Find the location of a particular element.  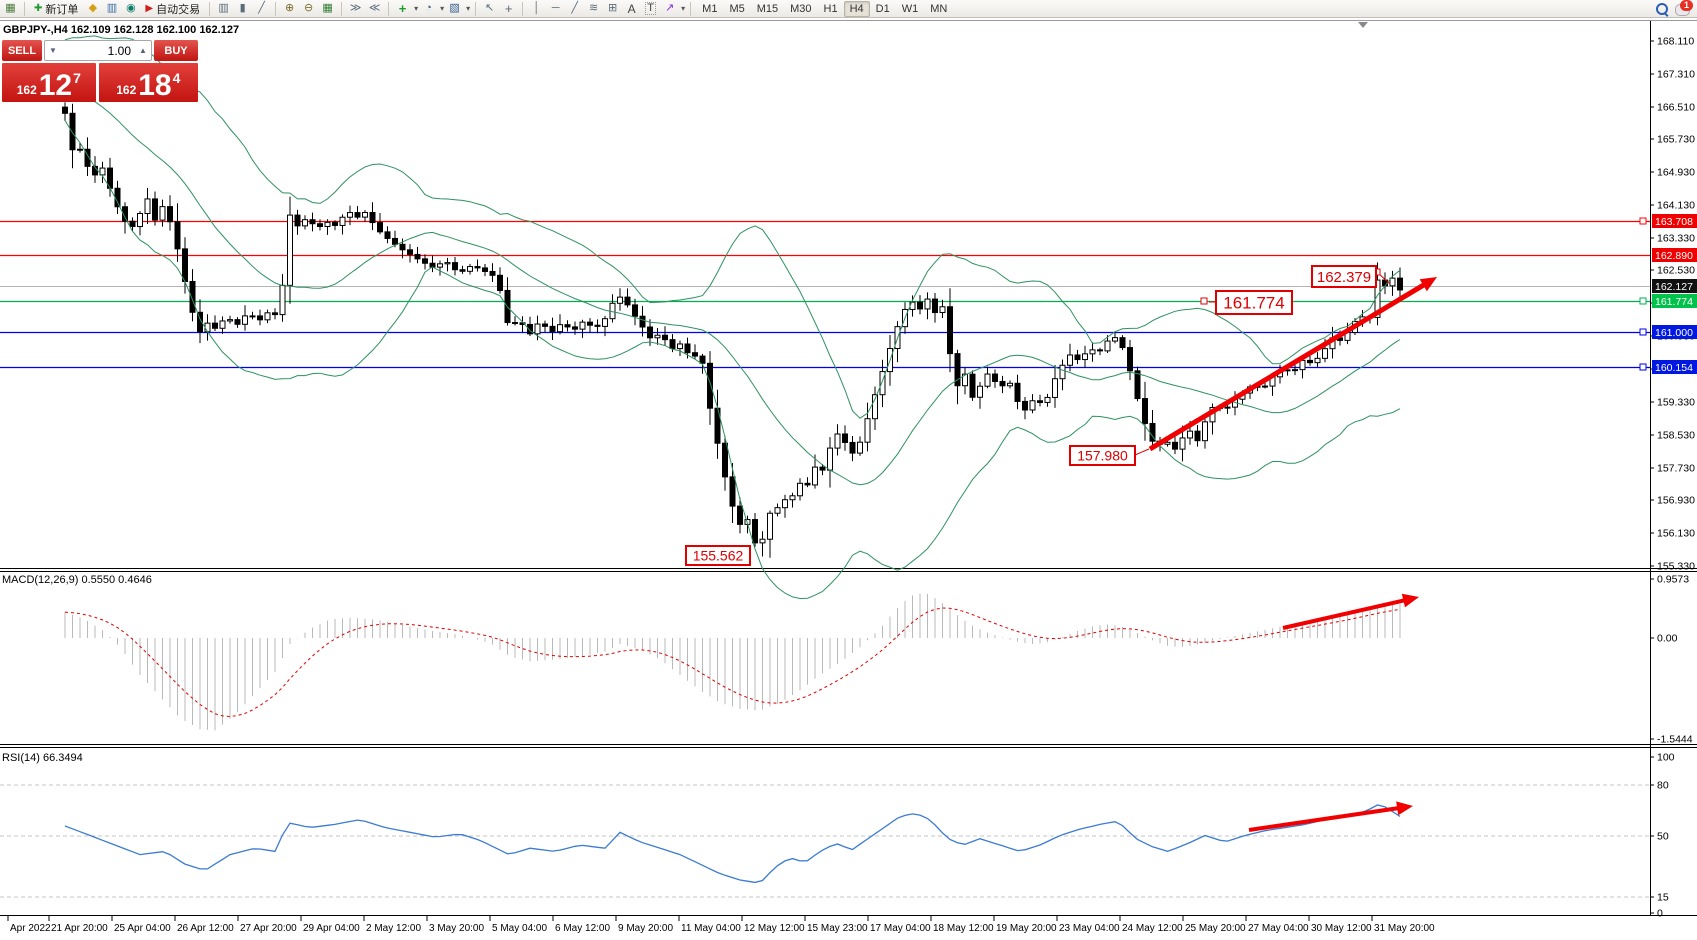

new-order-plus-icon: ✚ is located at coordinates (38, 8).